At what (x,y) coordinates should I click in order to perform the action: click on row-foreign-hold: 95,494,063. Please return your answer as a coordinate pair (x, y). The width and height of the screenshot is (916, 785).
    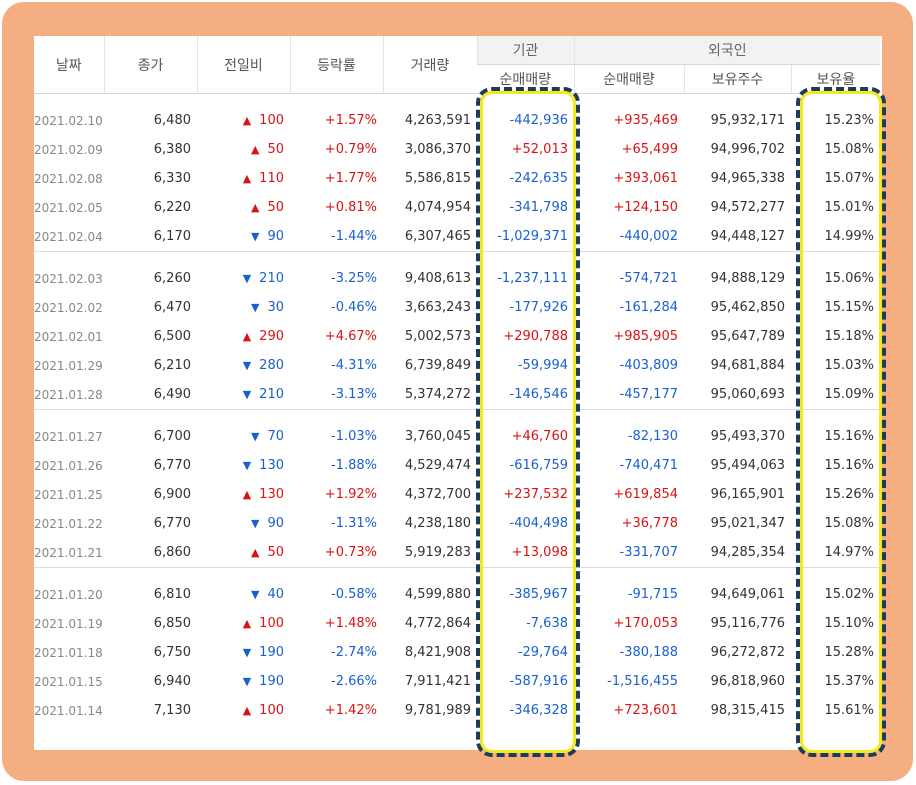
    Looking at the image, I should click on (747, 465).